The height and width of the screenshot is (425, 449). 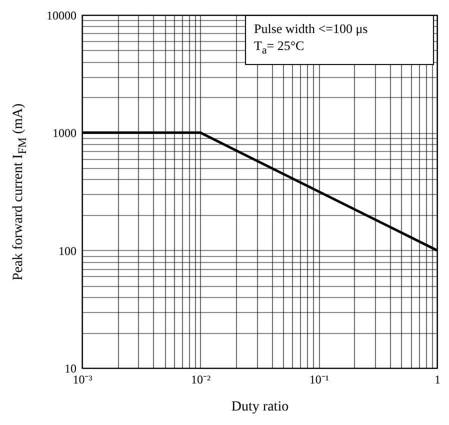 What do you see at coordinates (82, 379) in the screenshot?
I see `x-tick-label: 10⁻³` at bounding box center [82, 379].